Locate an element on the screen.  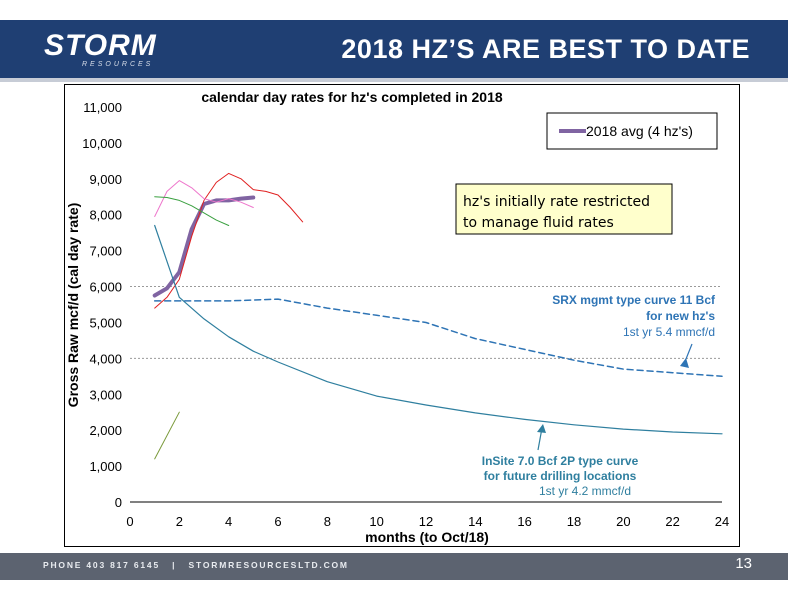
y-tick-label: 9,000 is located at coordinates (105, 179).